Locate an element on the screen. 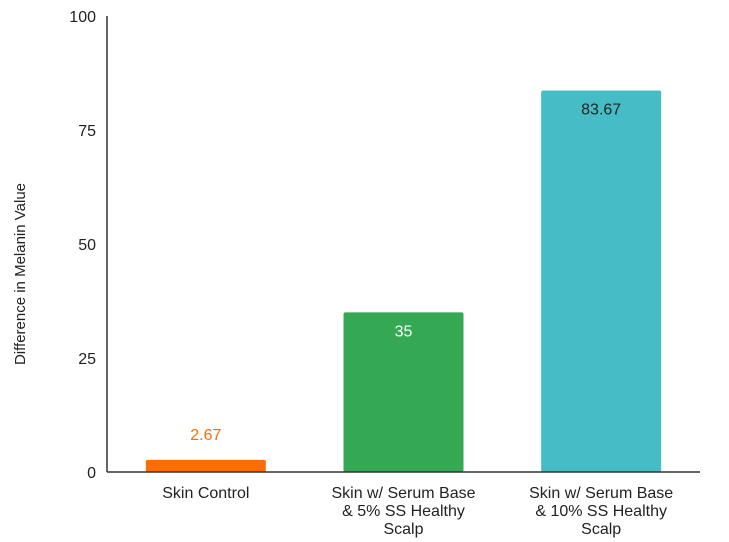  category-label: Skin w/ Serum Base & 10% SS Healthy Scalp is located at coordinates (601, 511).